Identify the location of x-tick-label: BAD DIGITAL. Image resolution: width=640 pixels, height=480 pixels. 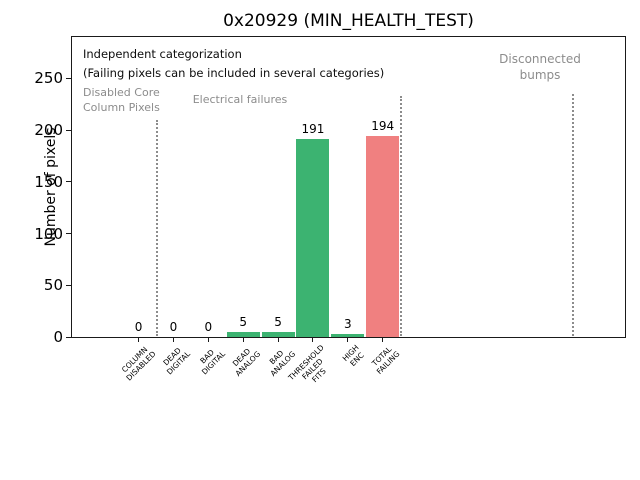
(213, 362).